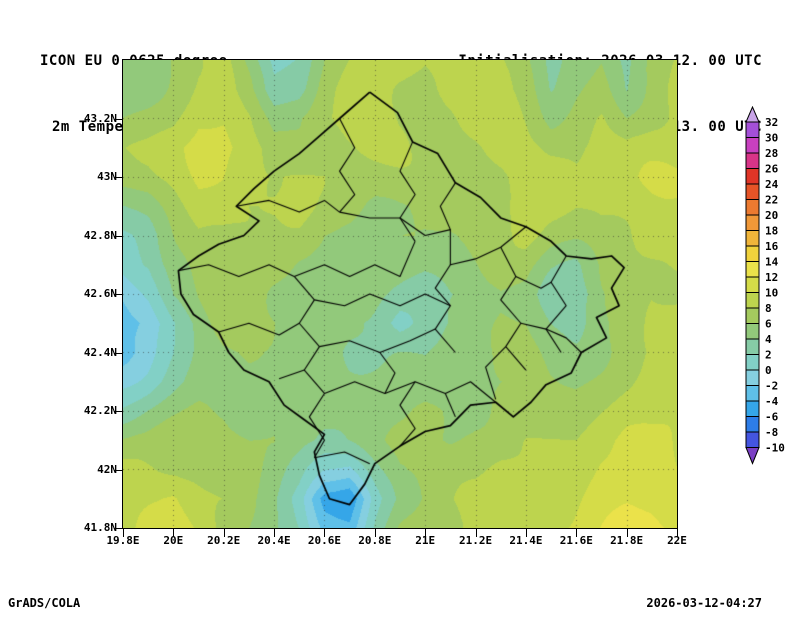  Describe the element at coordinates (771, 200) in the screenshot. I see `colorbar-level-label: 22` at that location.